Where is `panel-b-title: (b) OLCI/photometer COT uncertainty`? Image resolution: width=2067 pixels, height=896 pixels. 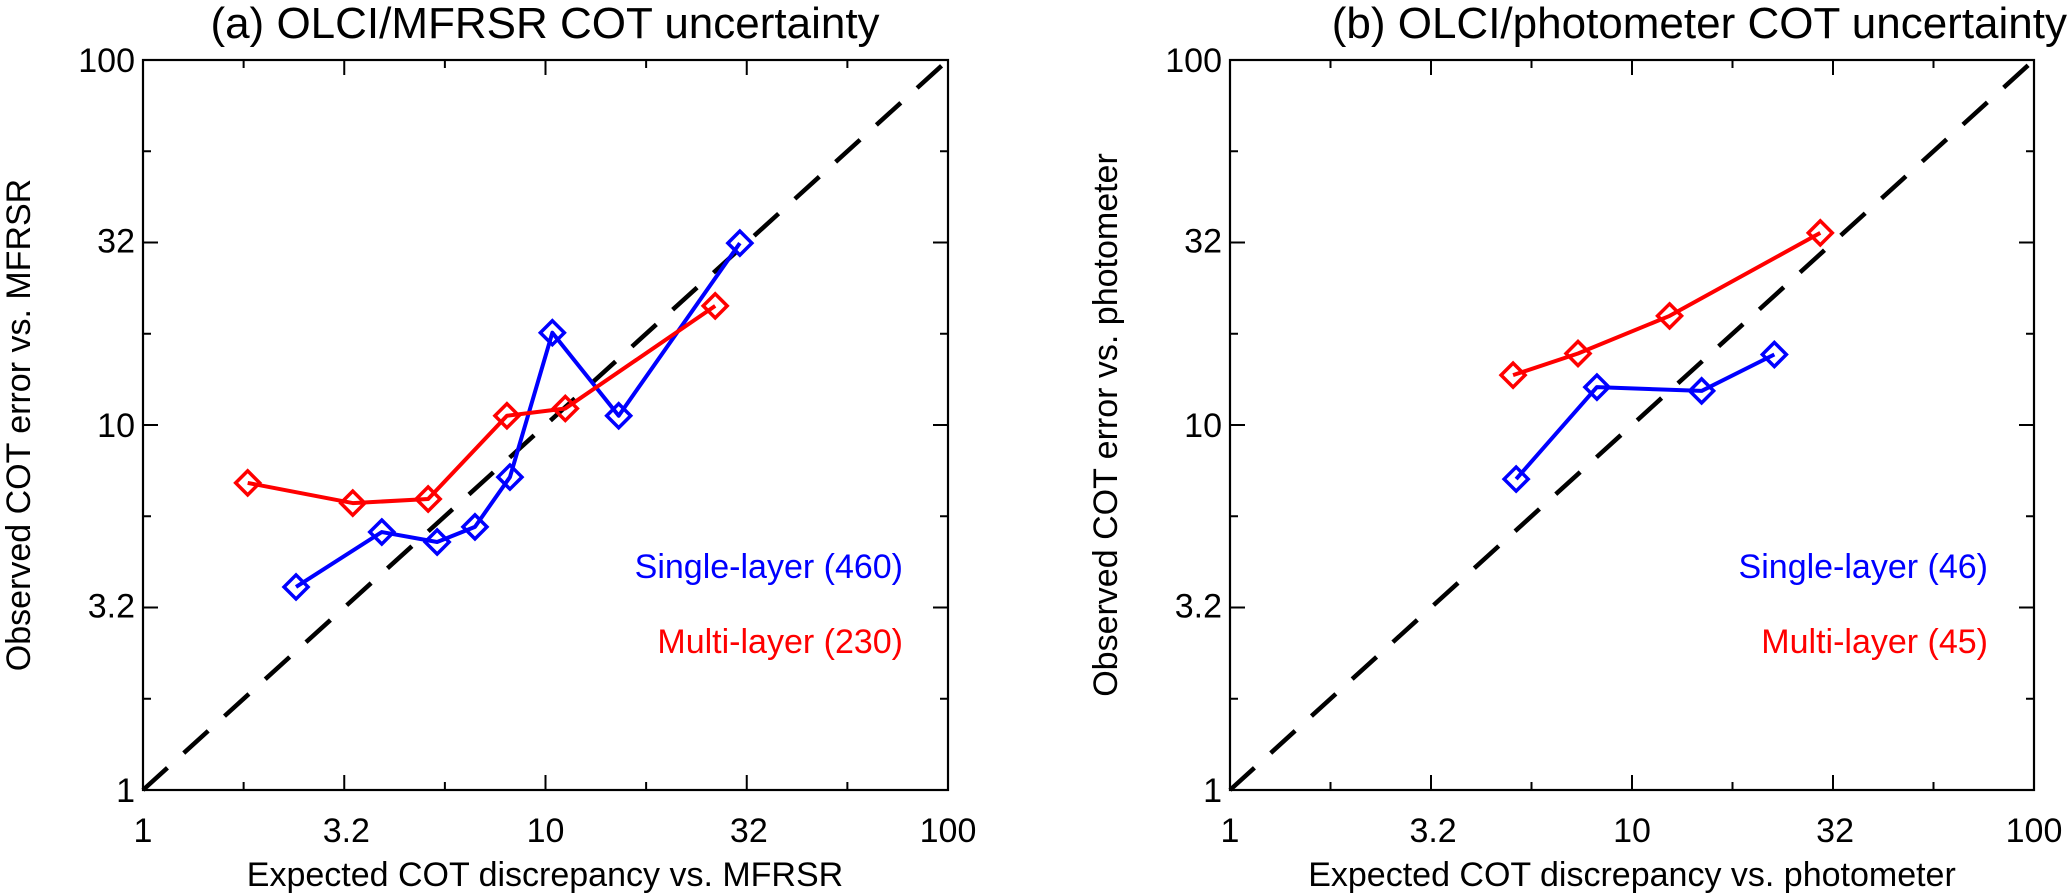
panel-b-title: (b) OLCI/photometer COT uncertainty is located at coordinates (1699, 24).